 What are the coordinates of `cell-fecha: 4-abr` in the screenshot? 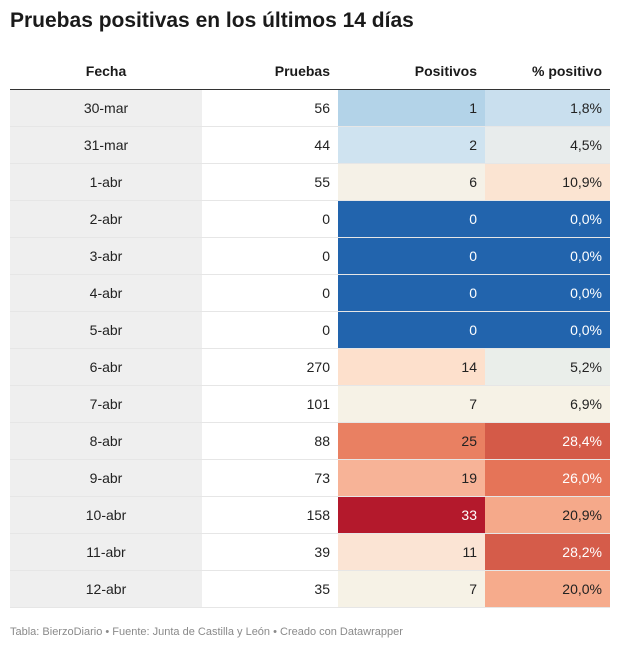 It's located at (106, 293).